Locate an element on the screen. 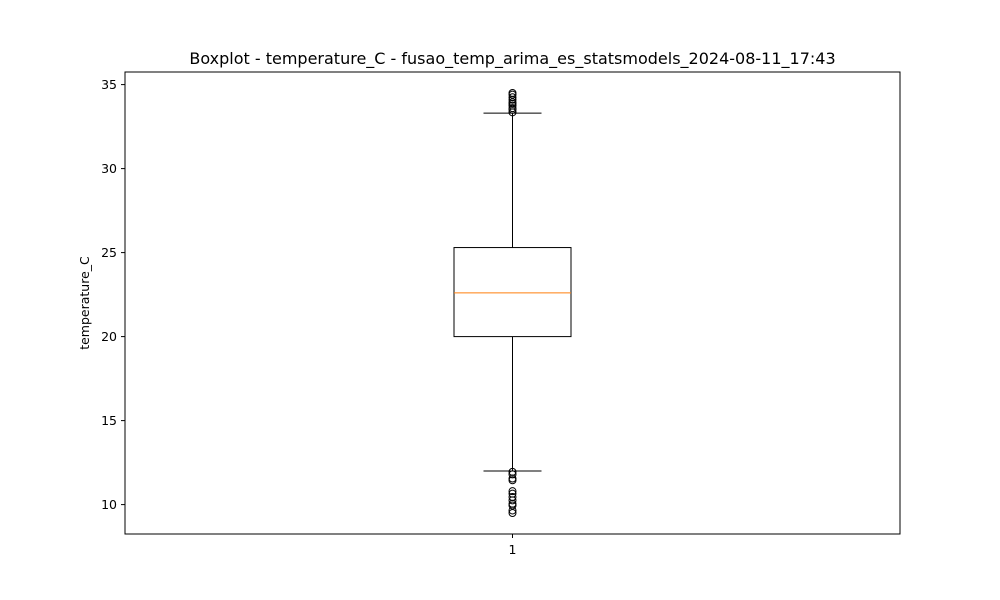 The width and height of the screenshot is (1000, 600). y-tick-label-15: 15 is located at coordinates (109, 420).